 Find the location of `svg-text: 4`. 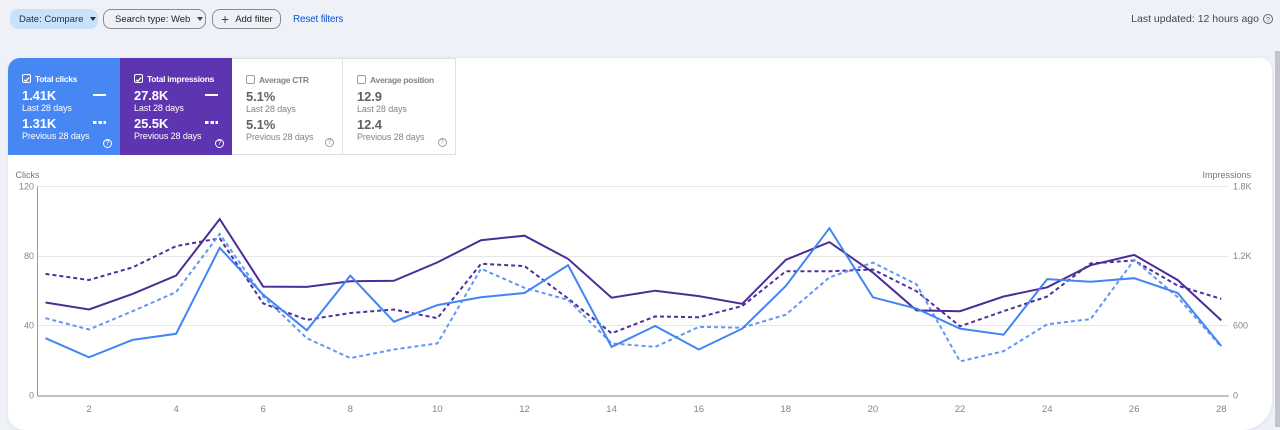

svg-text: 4 is located at coordinates (175, 409).